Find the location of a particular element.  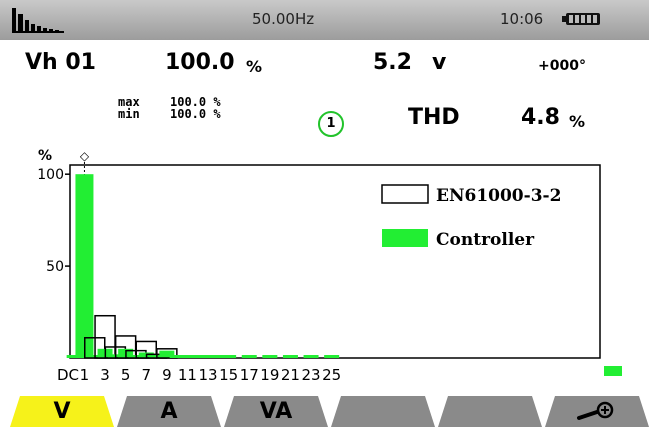

softkey-zoom is located at coordinates (597, 411).